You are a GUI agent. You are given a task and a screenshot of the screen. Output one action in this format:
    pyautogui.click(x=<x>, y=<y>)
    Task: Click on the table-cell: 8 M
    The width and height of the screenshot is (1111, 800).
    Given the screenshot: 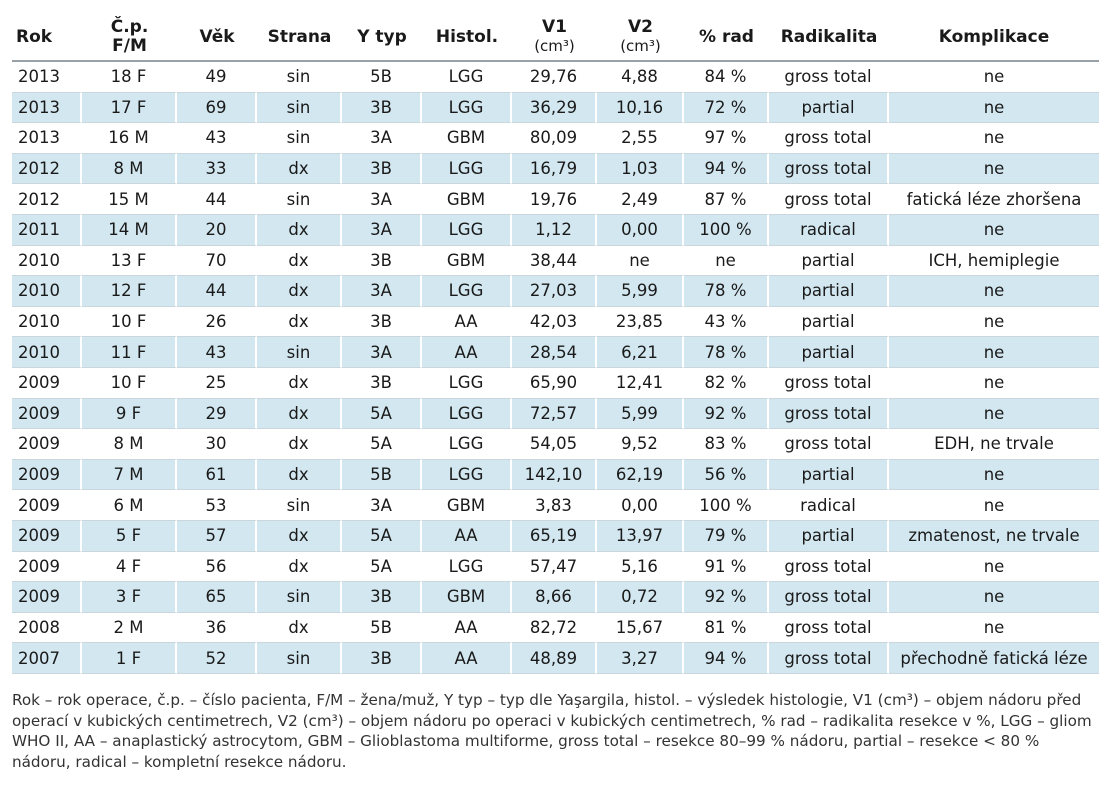 What is the action you would take?
    pyautogui.click(x=129, y=169)
    